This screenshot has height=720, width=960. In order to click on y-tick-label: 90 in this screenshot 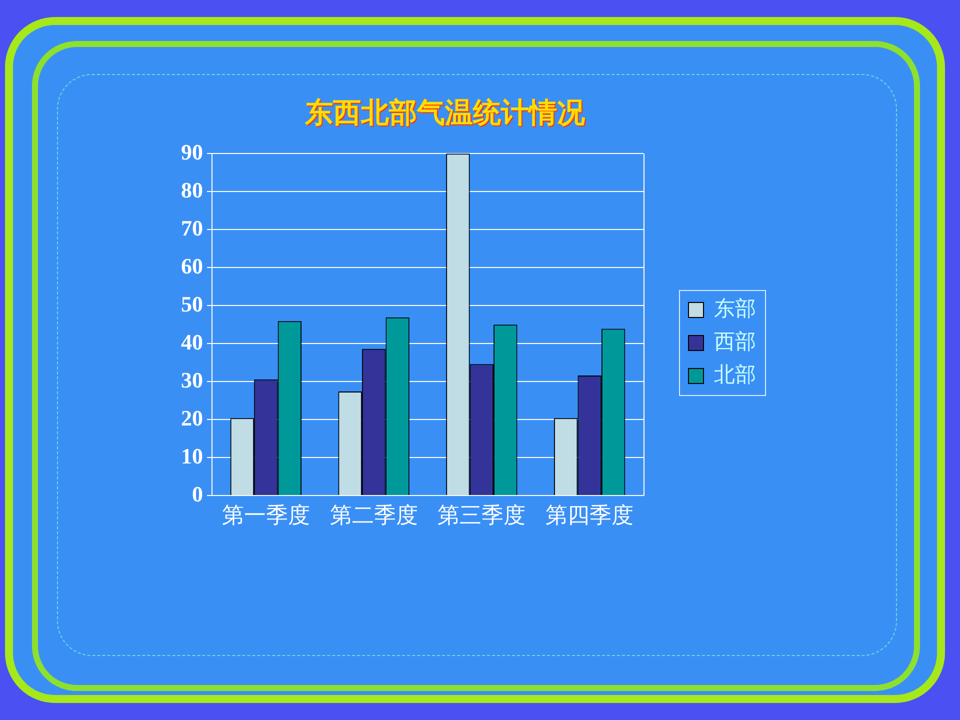, I will do `click(192, 151)`.